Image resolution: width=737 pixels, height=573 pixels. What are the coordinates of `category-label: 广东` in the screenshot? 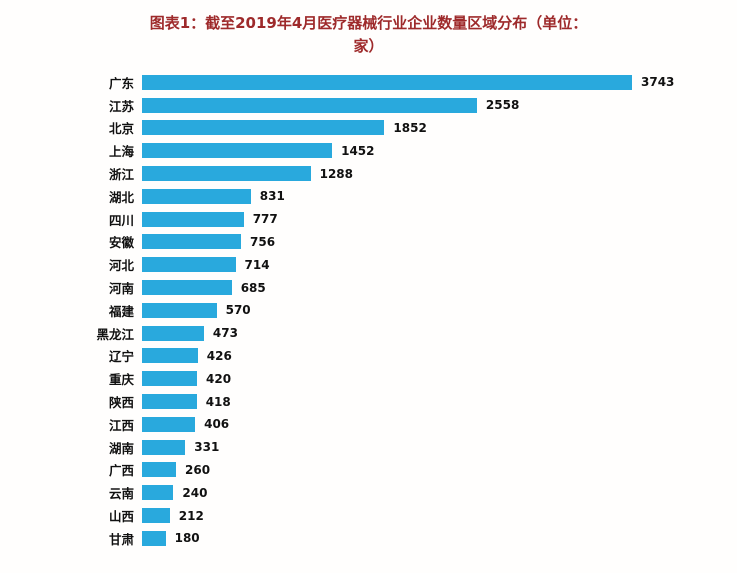 It's located at (121, 83).